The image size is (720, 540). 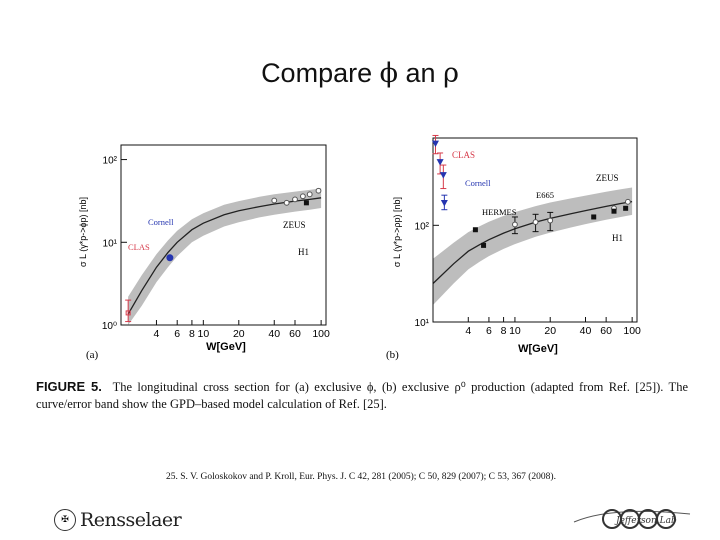 I want to click on panel-b-annotation-clas: CLAS, so click(x=463, y=155).